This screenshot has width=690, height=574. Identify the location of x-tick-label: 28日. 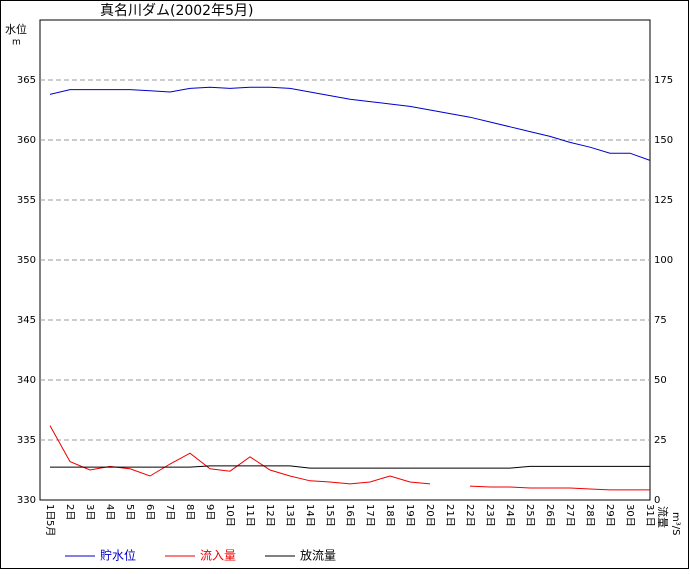
(589, 515).